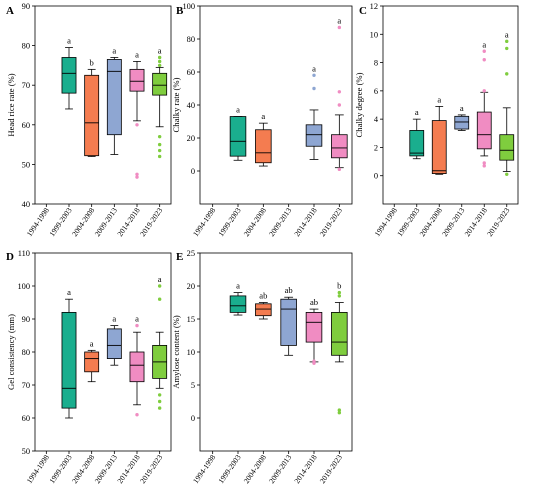 This screenshot has height=496, width=550. I want to click on panel-label: B, so click(180, 11).